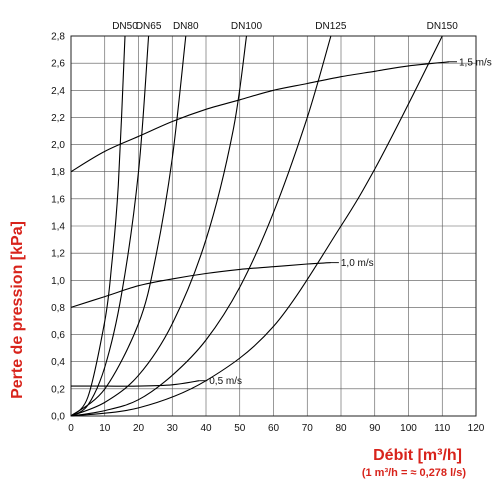  I want to click on x-tick-label: 30, so click(173, 428).